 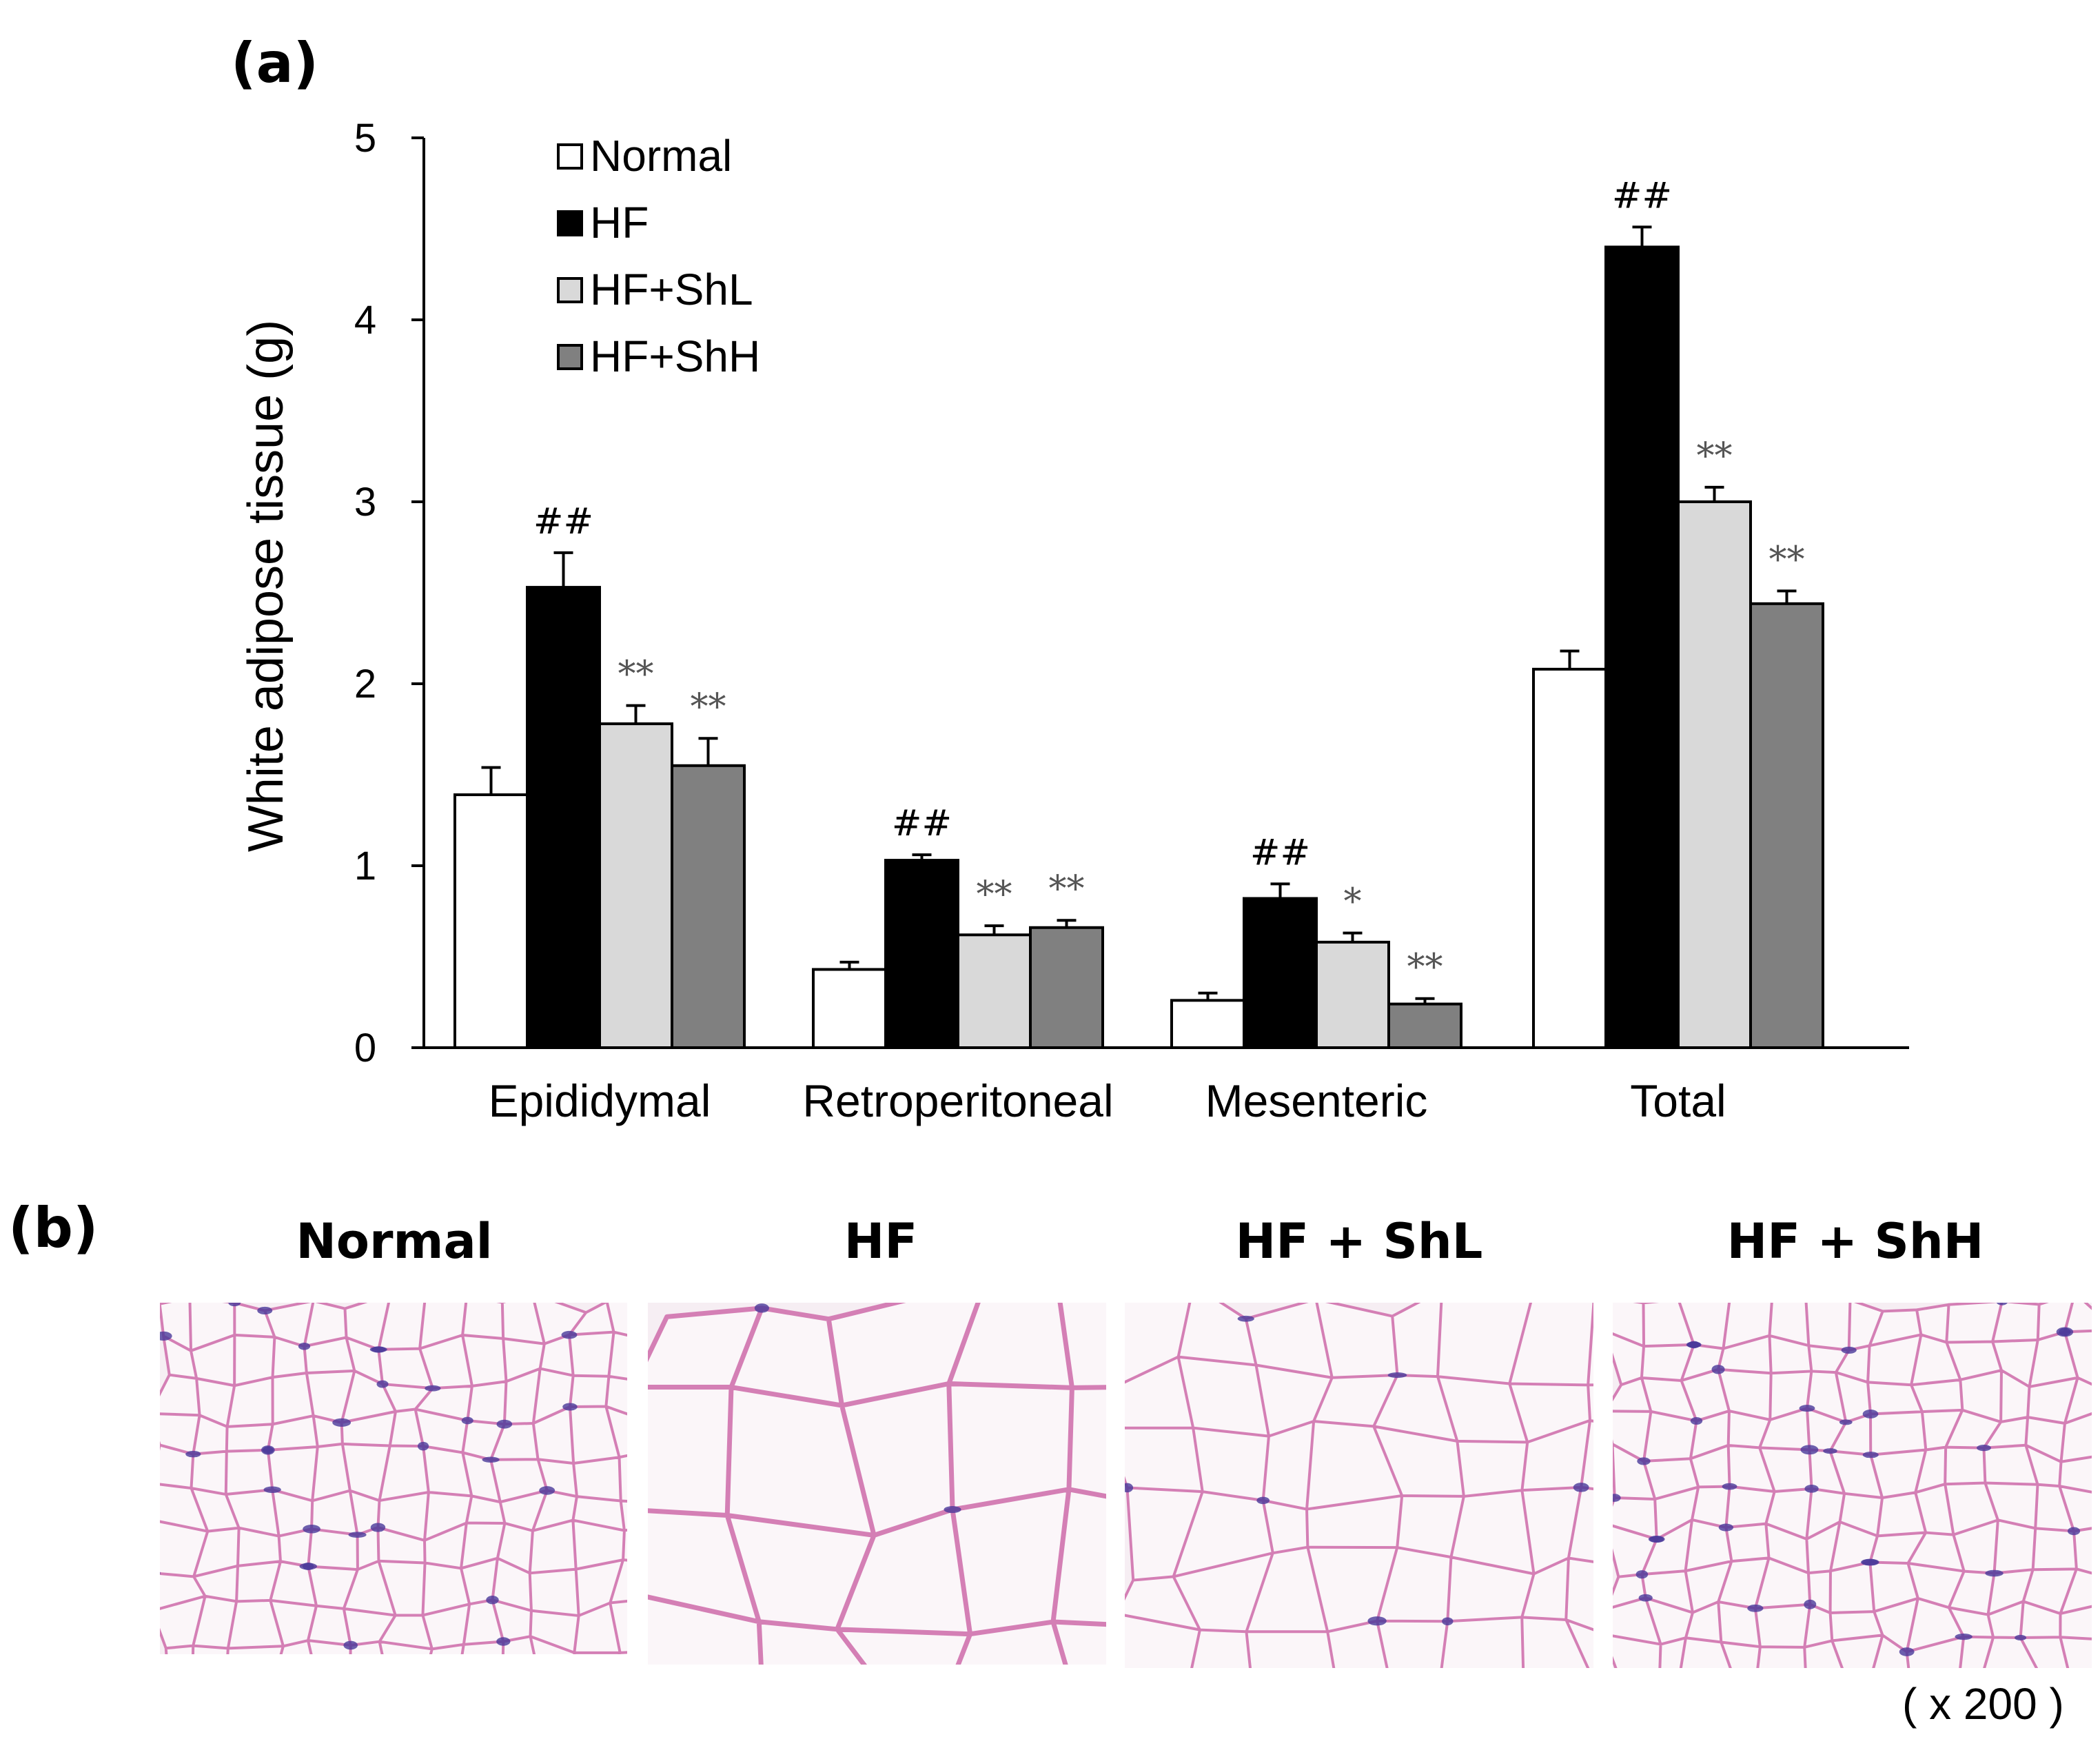 What do you see at coordinates (1317, 1100) in the screenshot?
I see `x-category-label: Mesenteric` at bounding box center [1317, 1100].